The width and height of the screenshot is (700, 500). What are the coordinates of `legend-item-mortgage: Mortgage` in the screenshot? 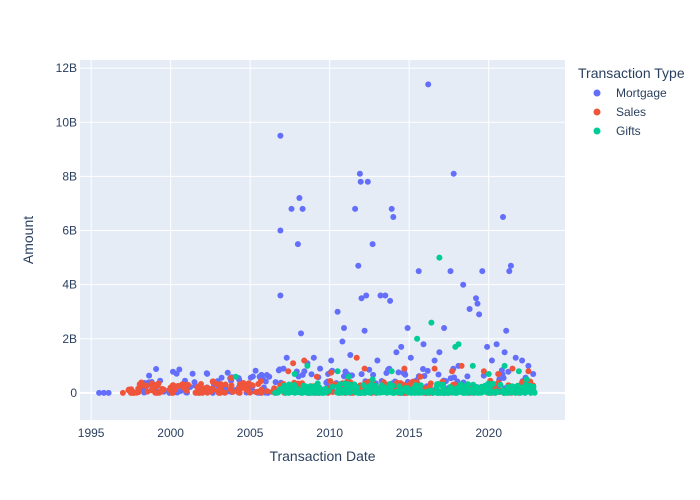 It's located at (630, 93).